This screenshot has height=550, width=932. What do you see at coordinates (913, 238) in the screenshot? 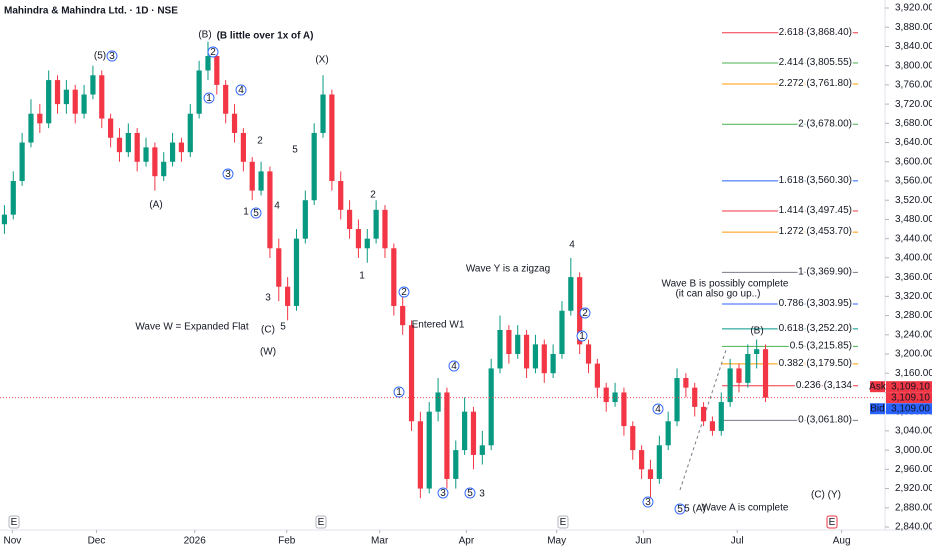
I see `y-tick-label: 3,440.00` at bounding box center [913, 238].